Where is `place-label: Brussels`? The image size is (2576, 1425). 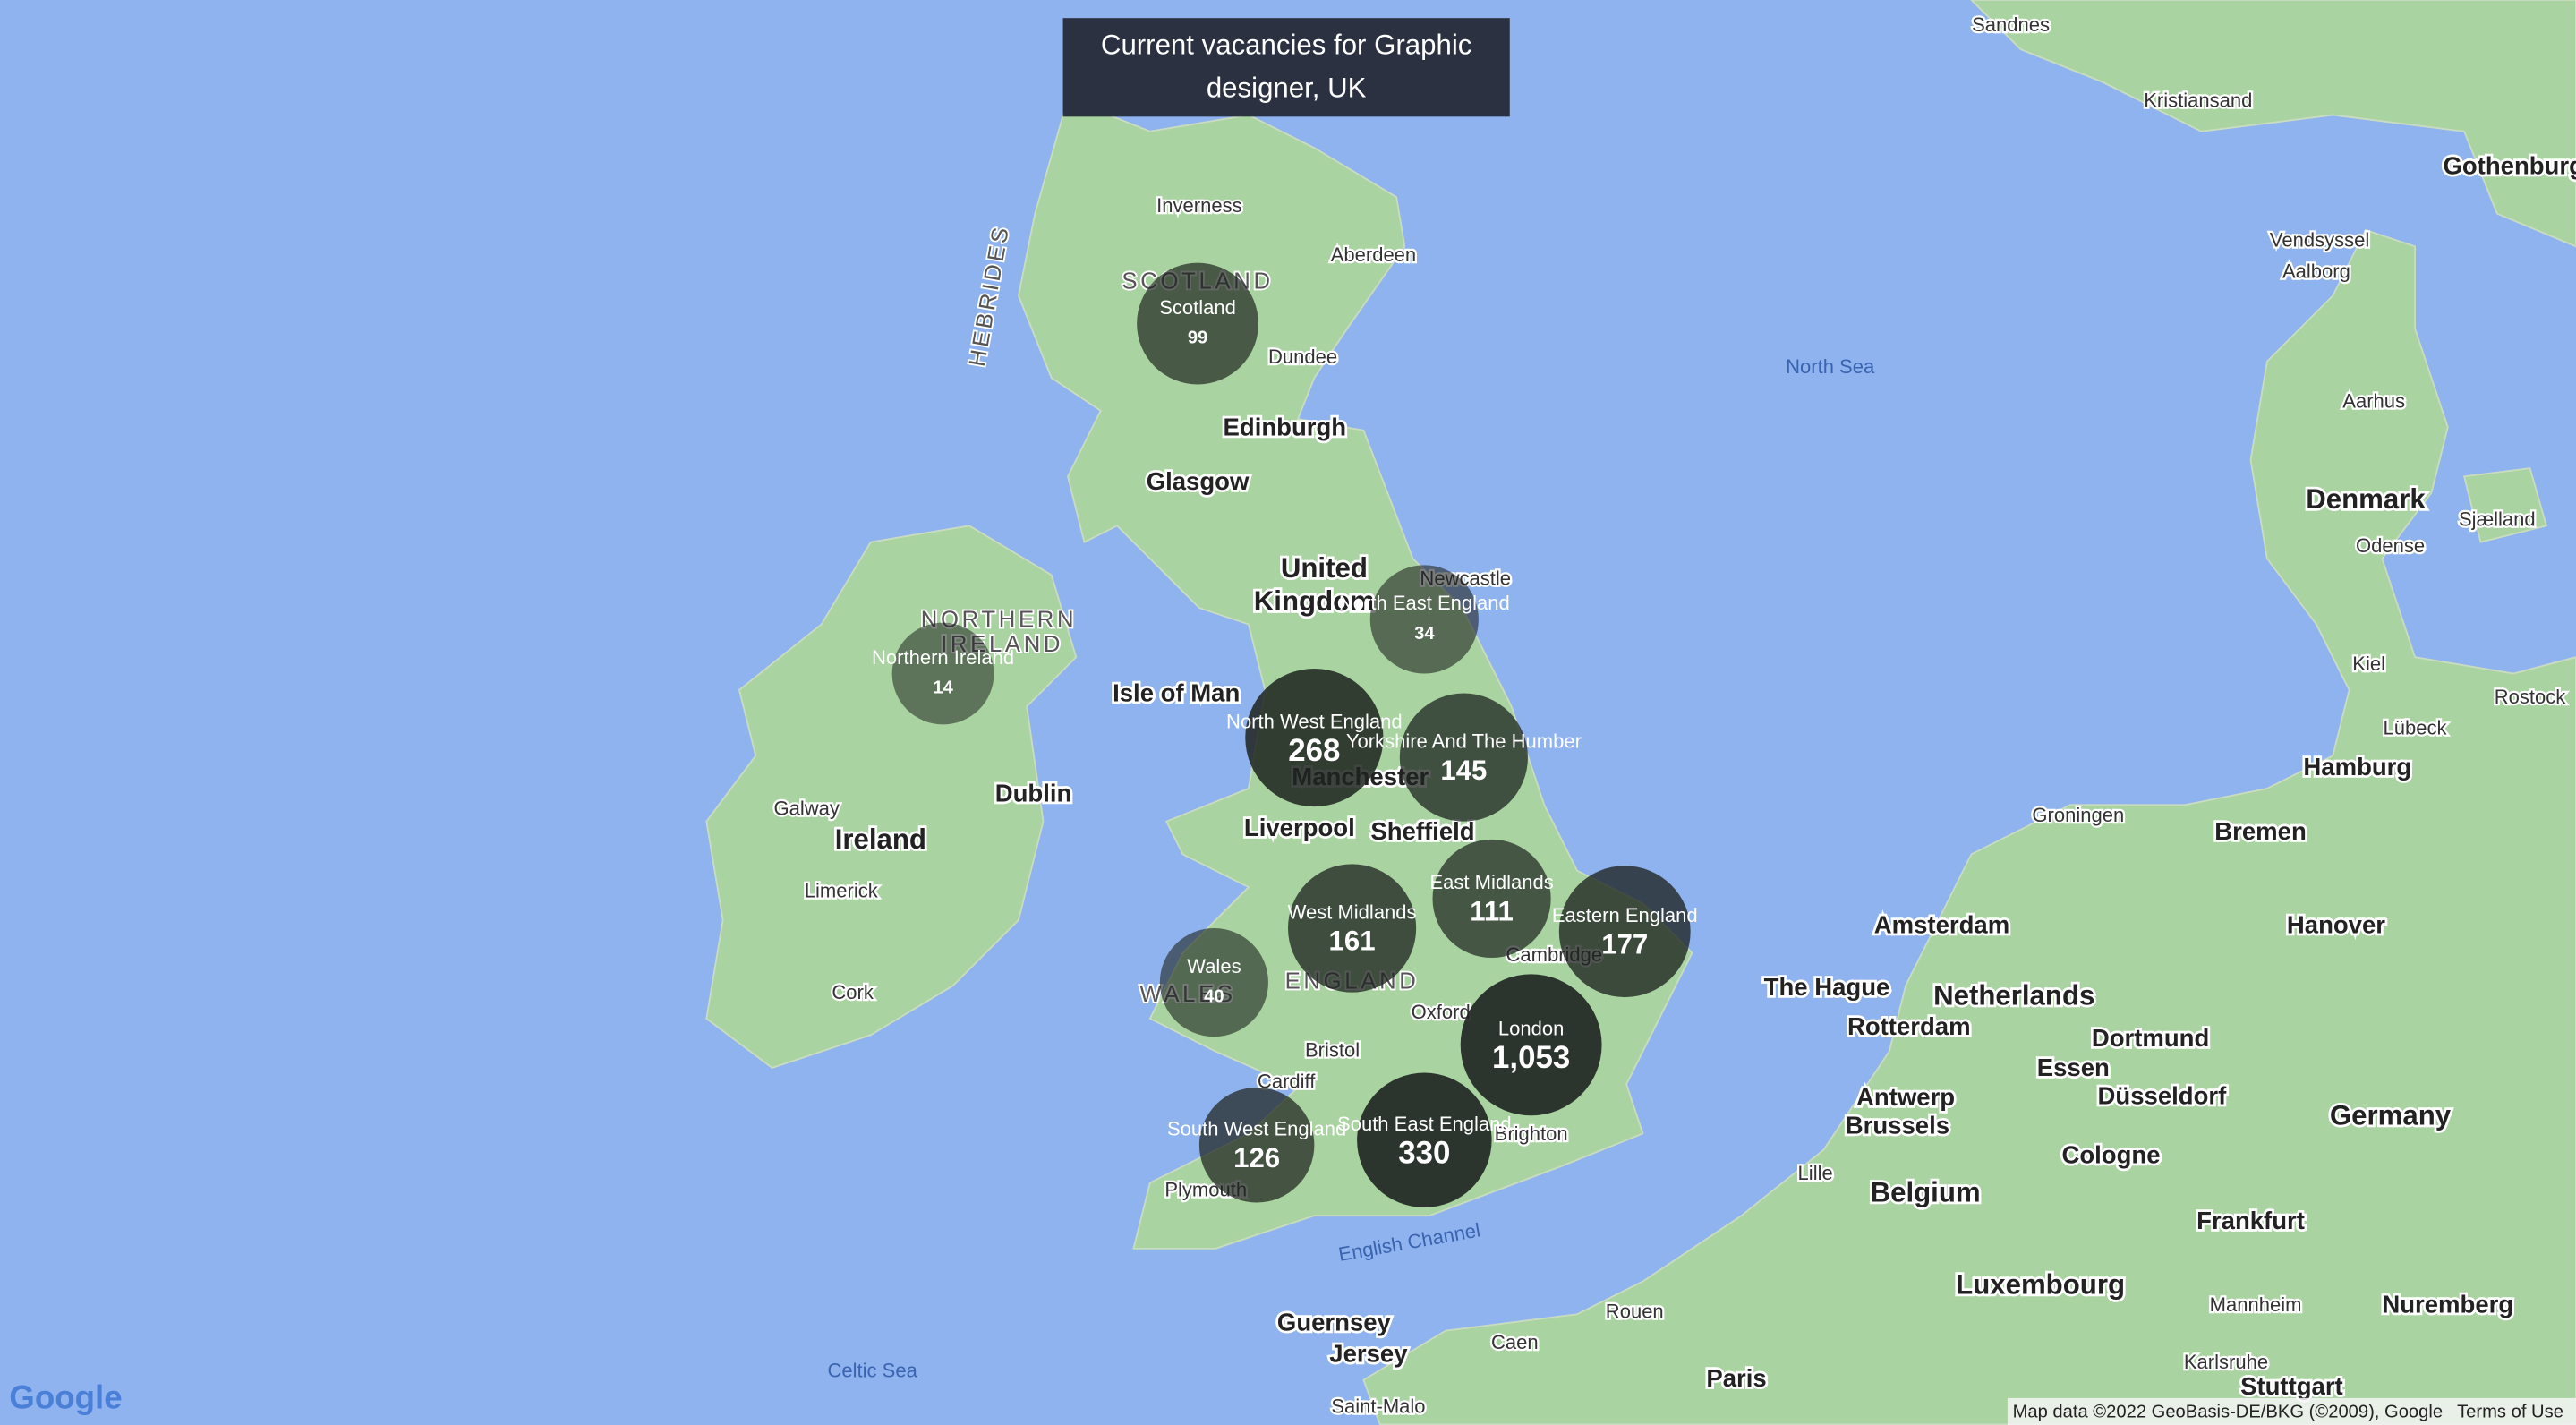 place-label: Brussels is located at coordinates (1897, 1125).